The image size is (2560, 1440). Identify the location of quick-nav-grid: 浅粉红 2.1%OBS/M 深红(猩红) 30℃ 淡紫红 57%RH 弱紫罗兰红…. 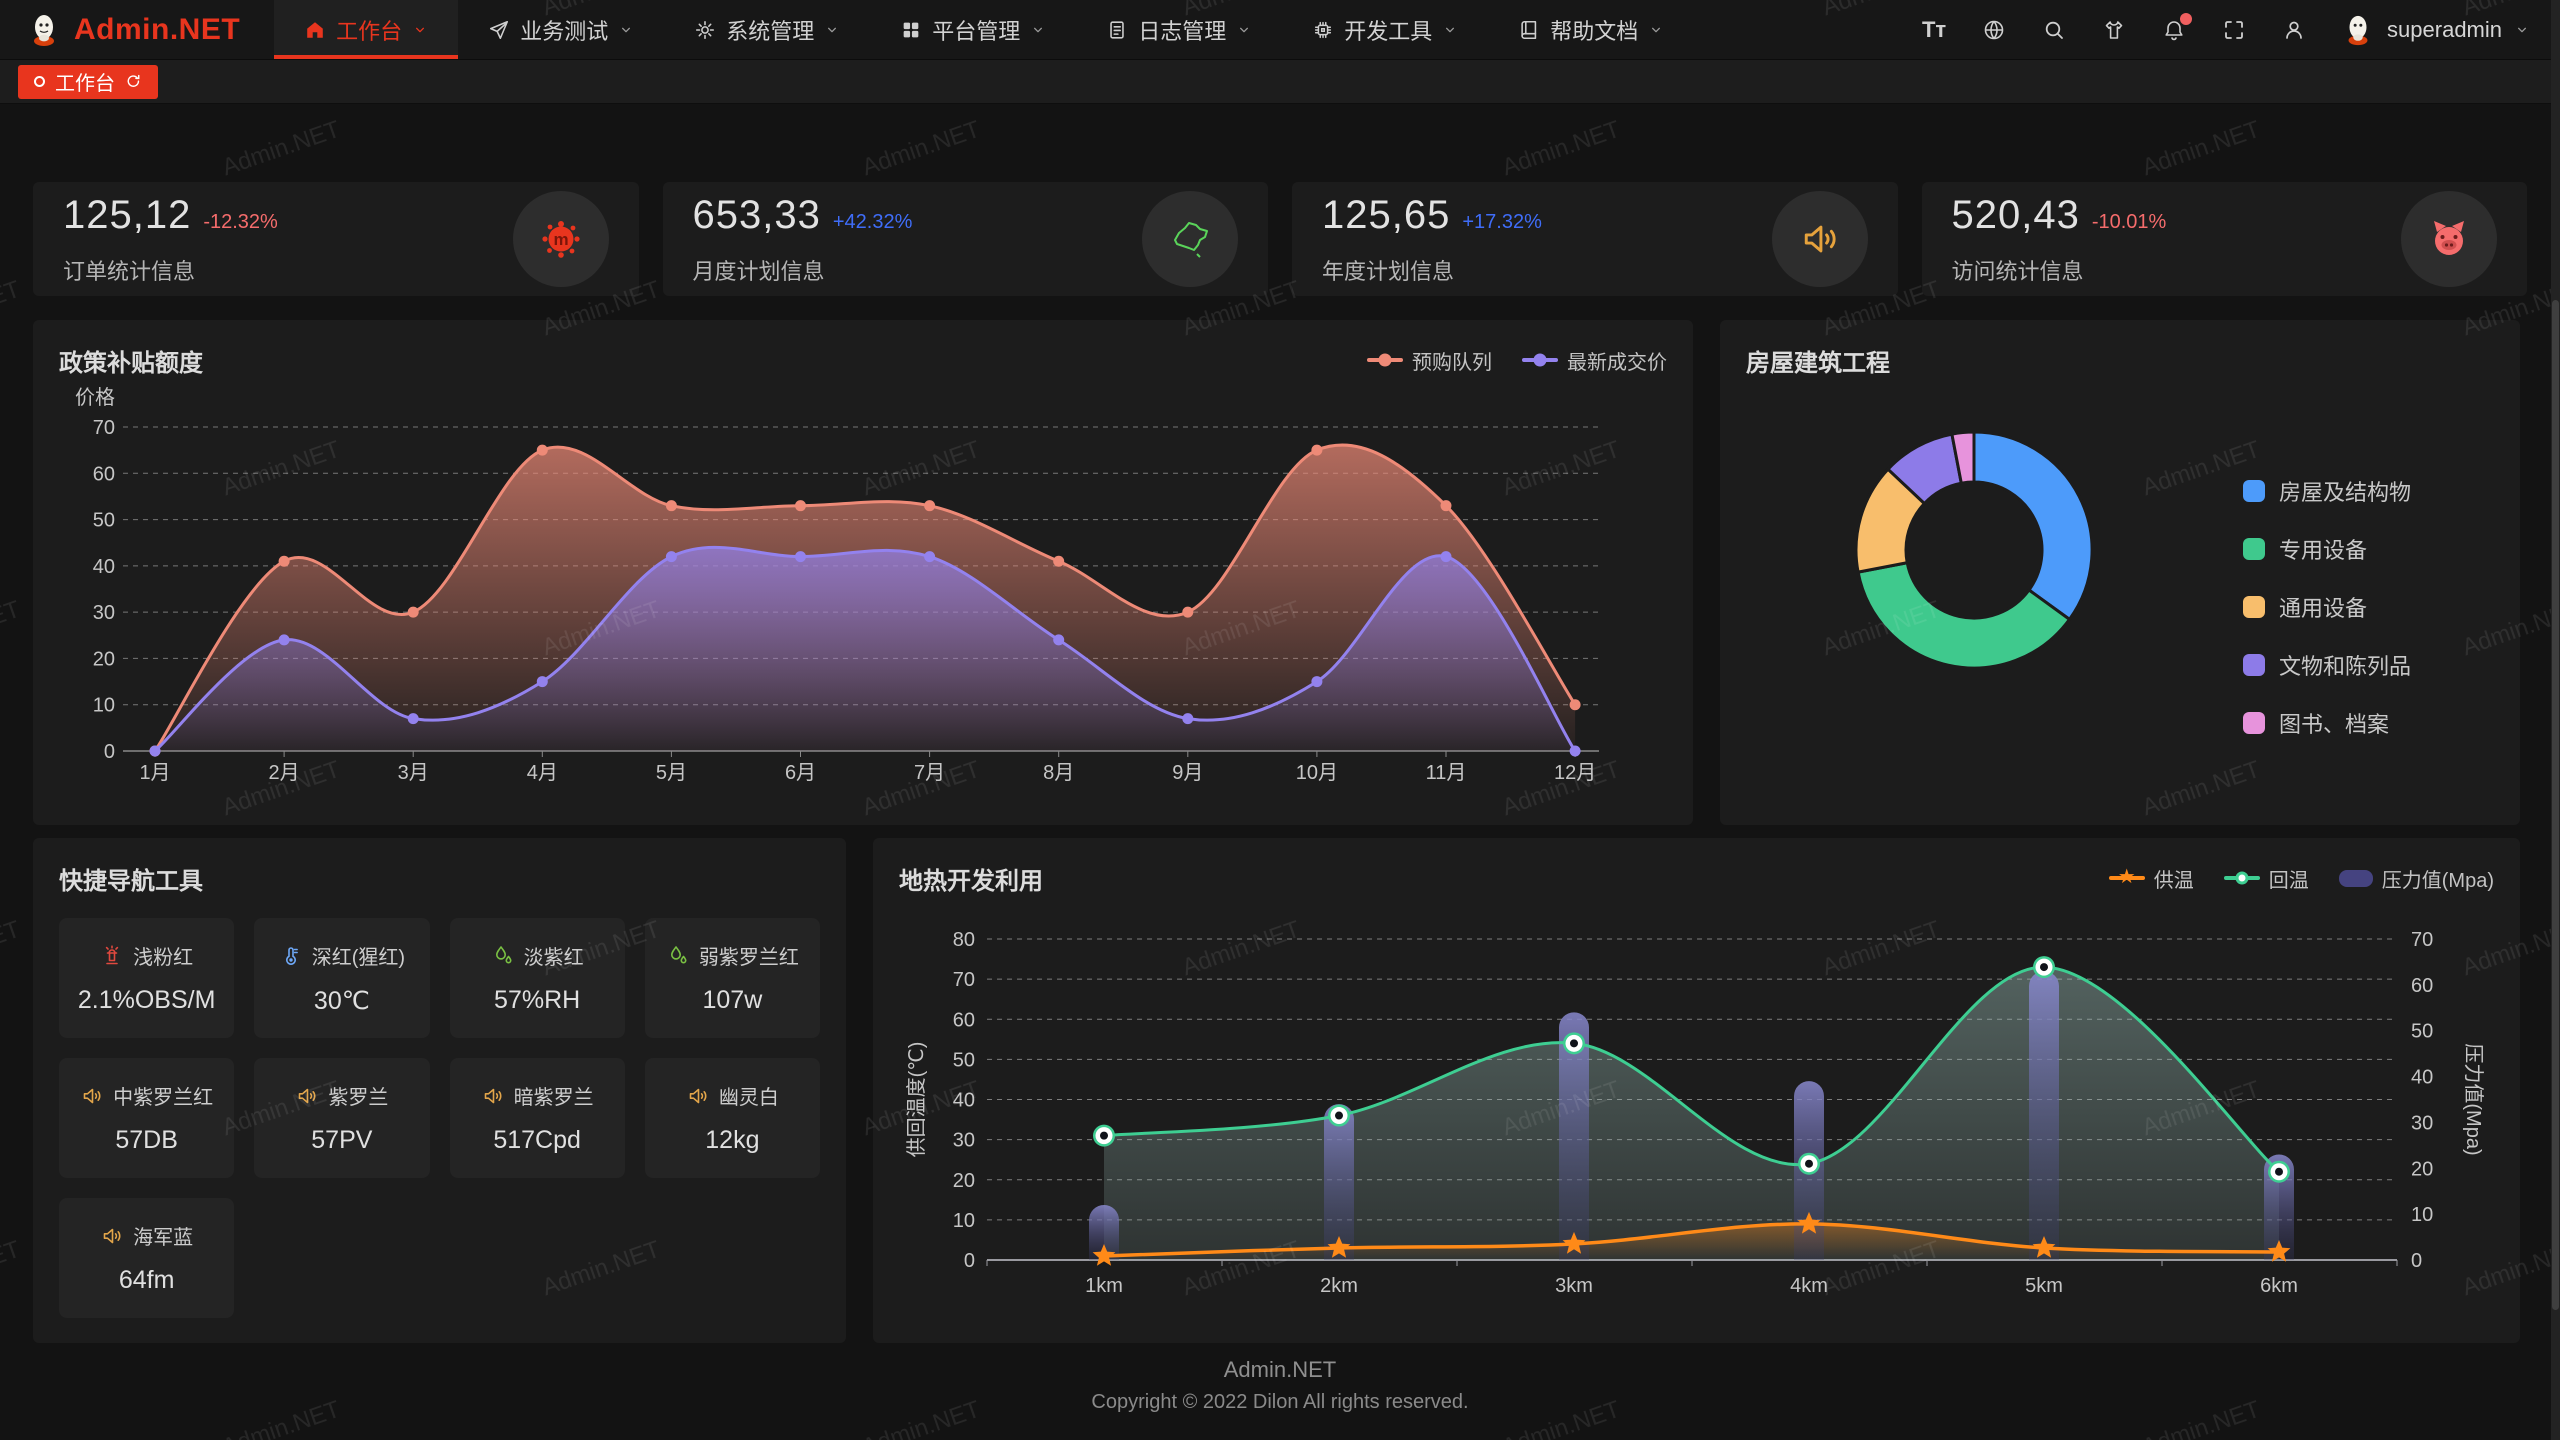
(439, 1118).